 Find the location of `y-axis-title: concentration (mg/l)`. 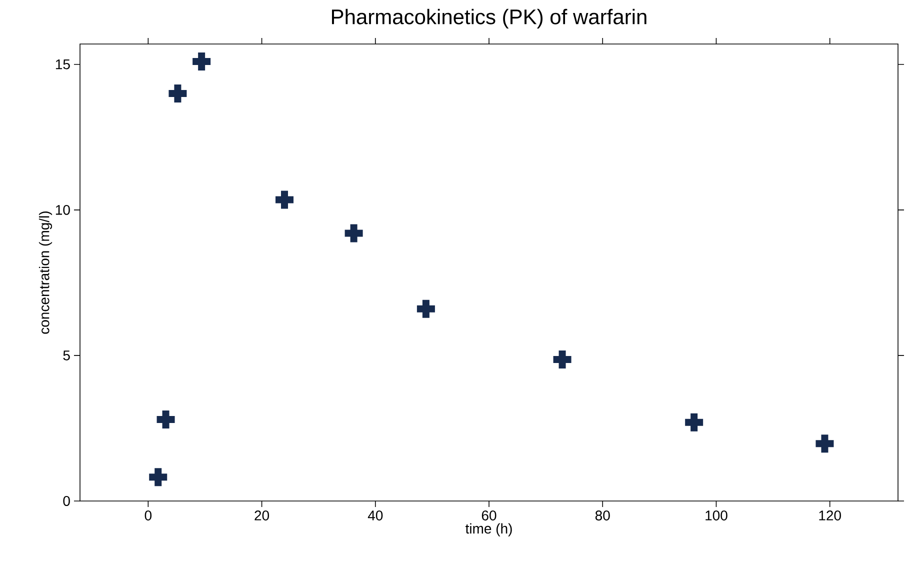

y-axis-title: concentration (mg/l) is located at coordinates (45, 273).